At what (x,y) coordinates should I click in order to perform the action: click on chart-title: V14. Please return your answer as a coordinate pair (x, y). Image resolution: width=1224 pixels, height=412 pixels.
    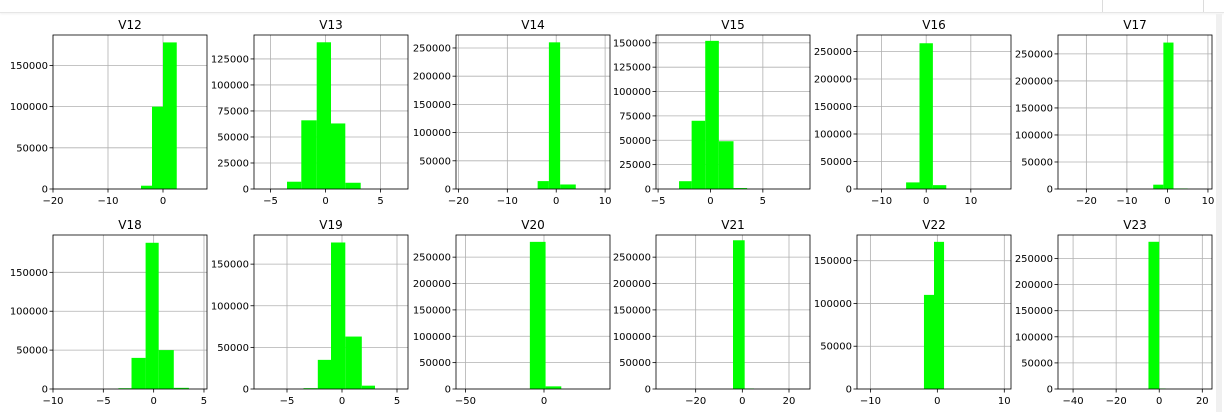
    Looking at the image, I should click on (532, 25).